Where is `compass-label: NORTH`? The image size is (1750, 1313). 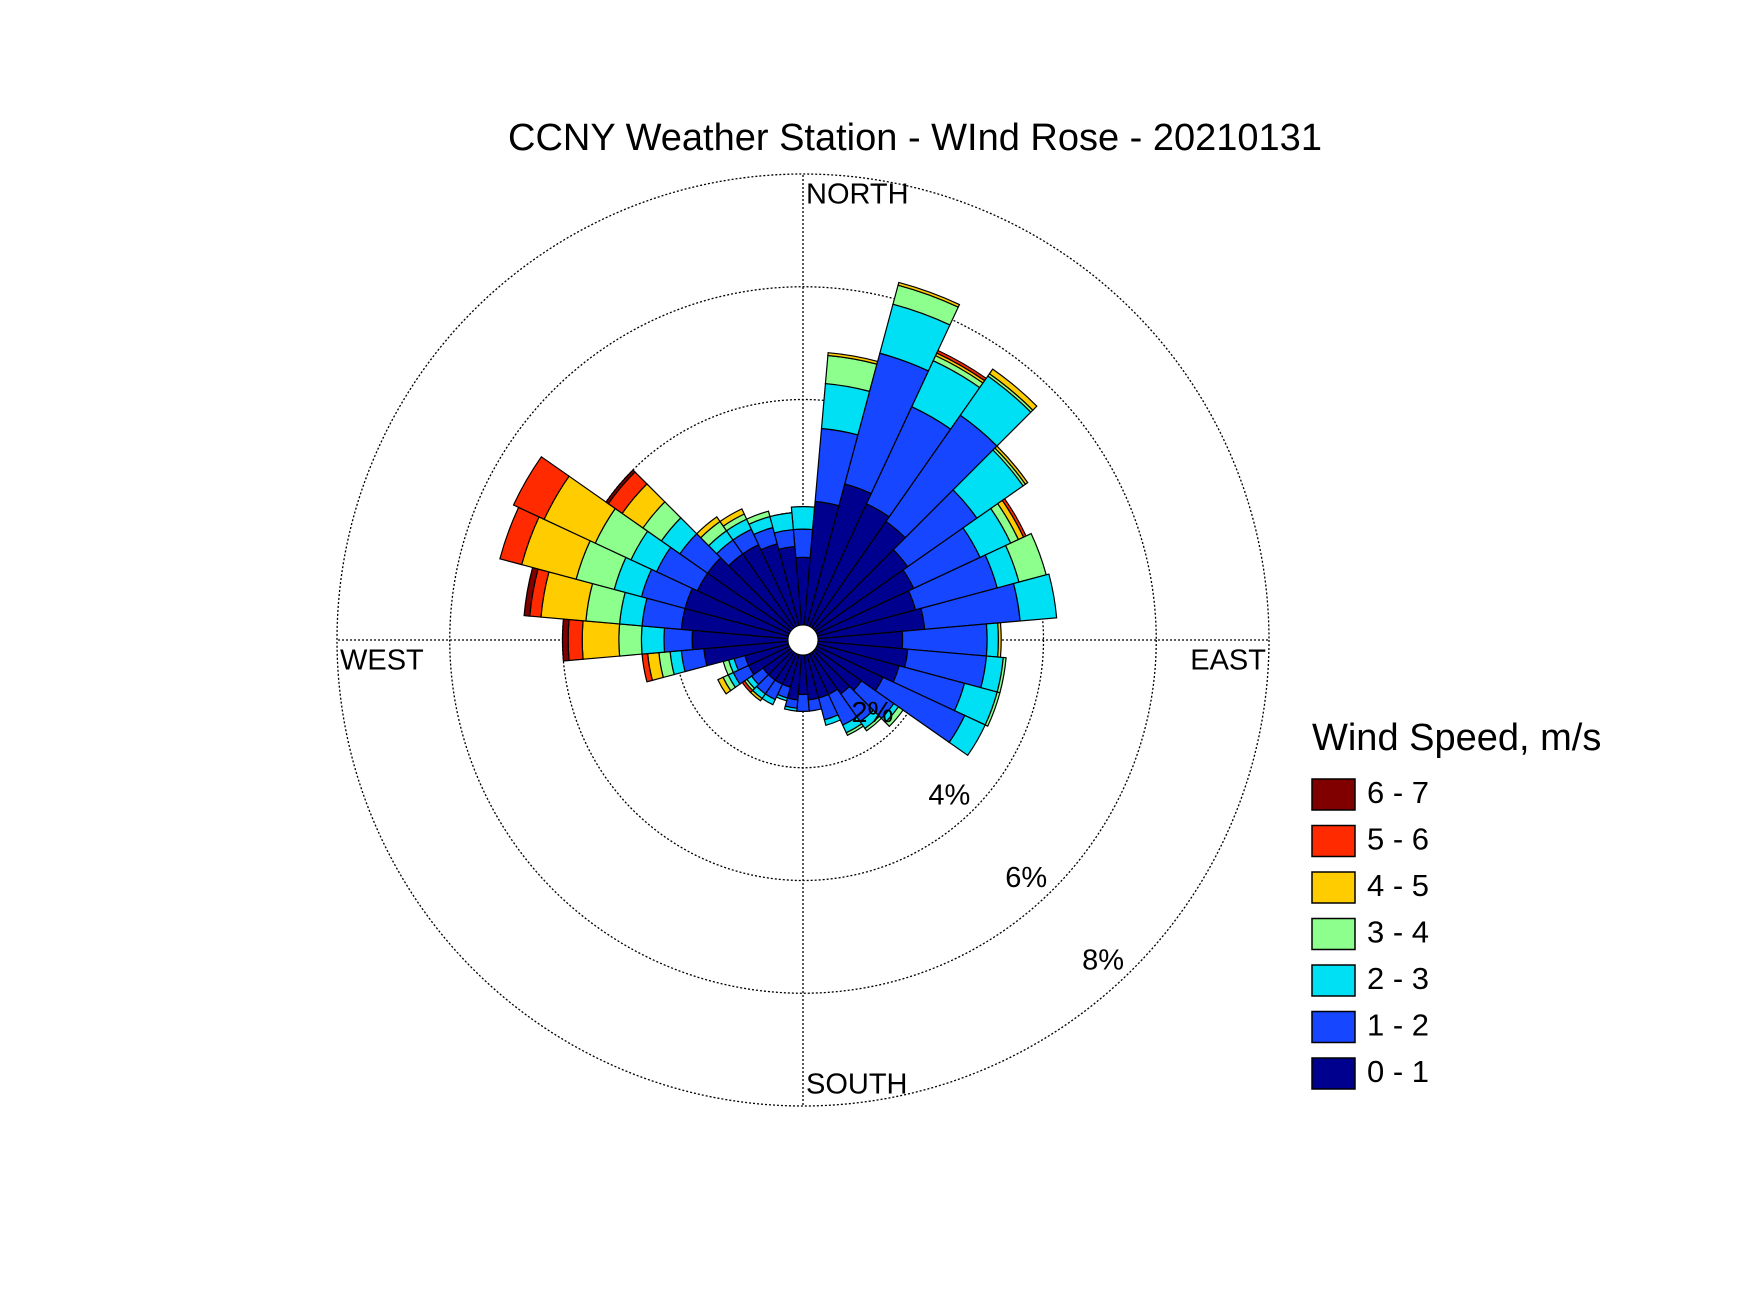 compass-label: NORTH is located at coordinates (857, 195).